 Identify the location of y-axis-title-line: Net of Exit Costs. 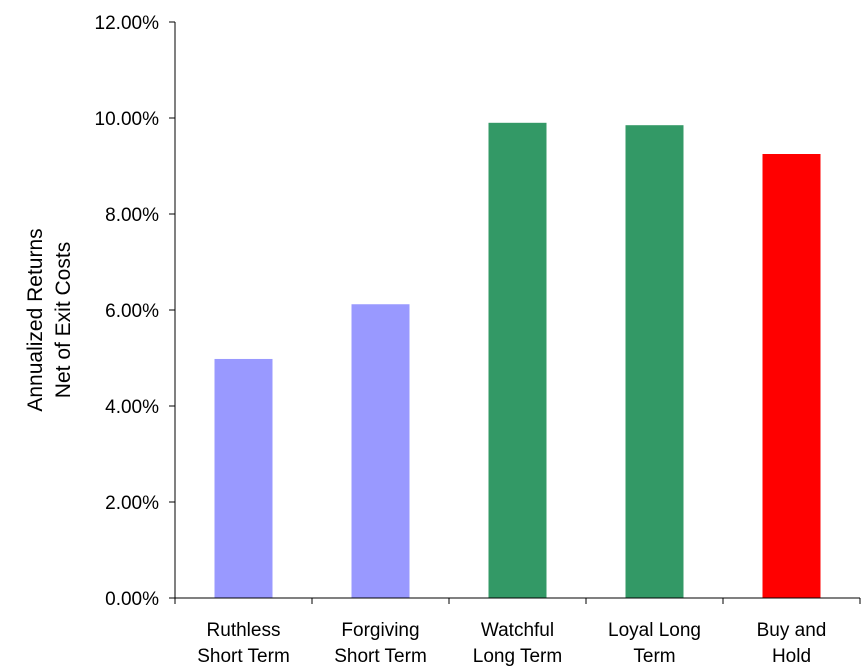
(63, 320).